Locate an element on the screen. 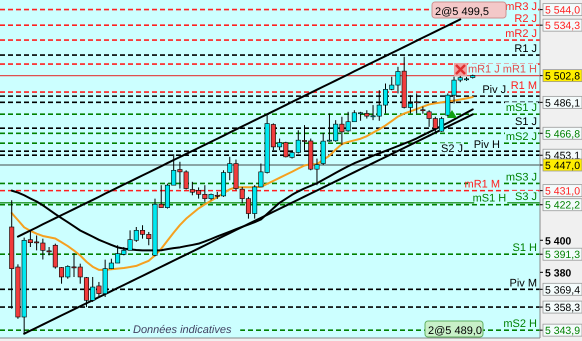  y-tick-label: 5 431,0 is located at coordinates (562, 192).